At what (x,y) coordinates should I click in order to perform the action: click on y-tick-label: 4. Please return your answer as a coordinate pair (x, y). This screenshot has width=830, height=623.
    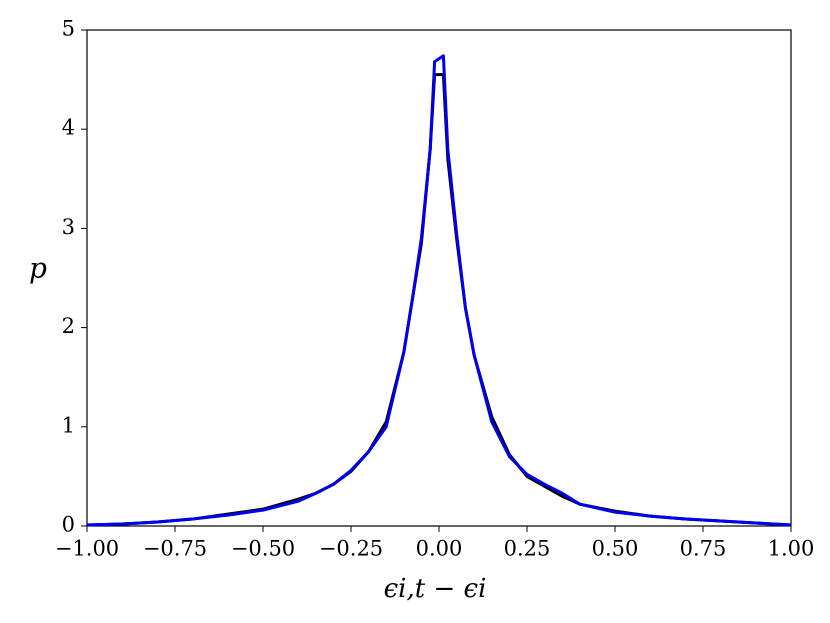
    Looking at the image, I should click on (68, 128).